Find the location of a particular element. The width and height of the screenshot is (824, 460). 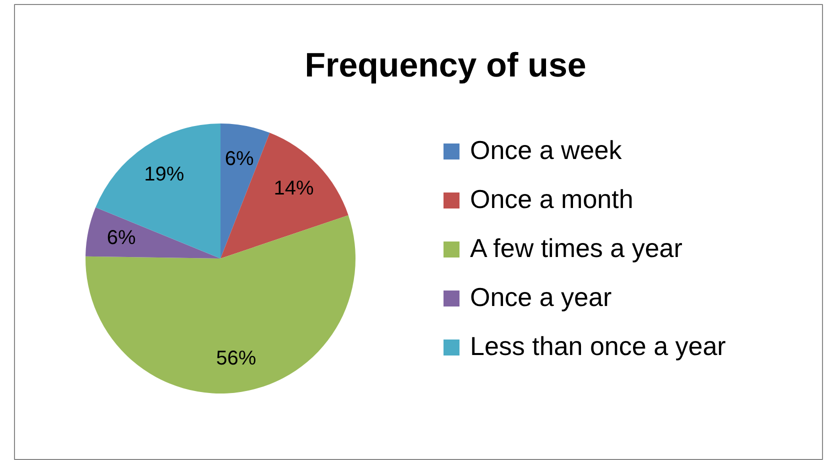

data-label: 14% is located at coordinates (294, 189).